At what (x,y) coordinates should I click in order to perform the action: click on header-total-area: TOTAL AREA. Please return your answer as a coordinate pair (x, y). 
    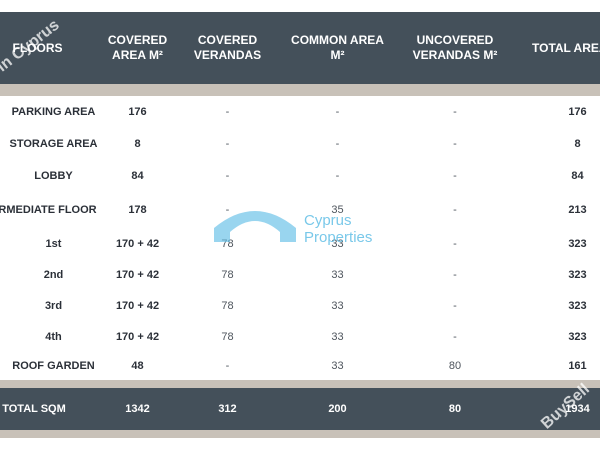
    Looking at the image, I should click on (566, 47).